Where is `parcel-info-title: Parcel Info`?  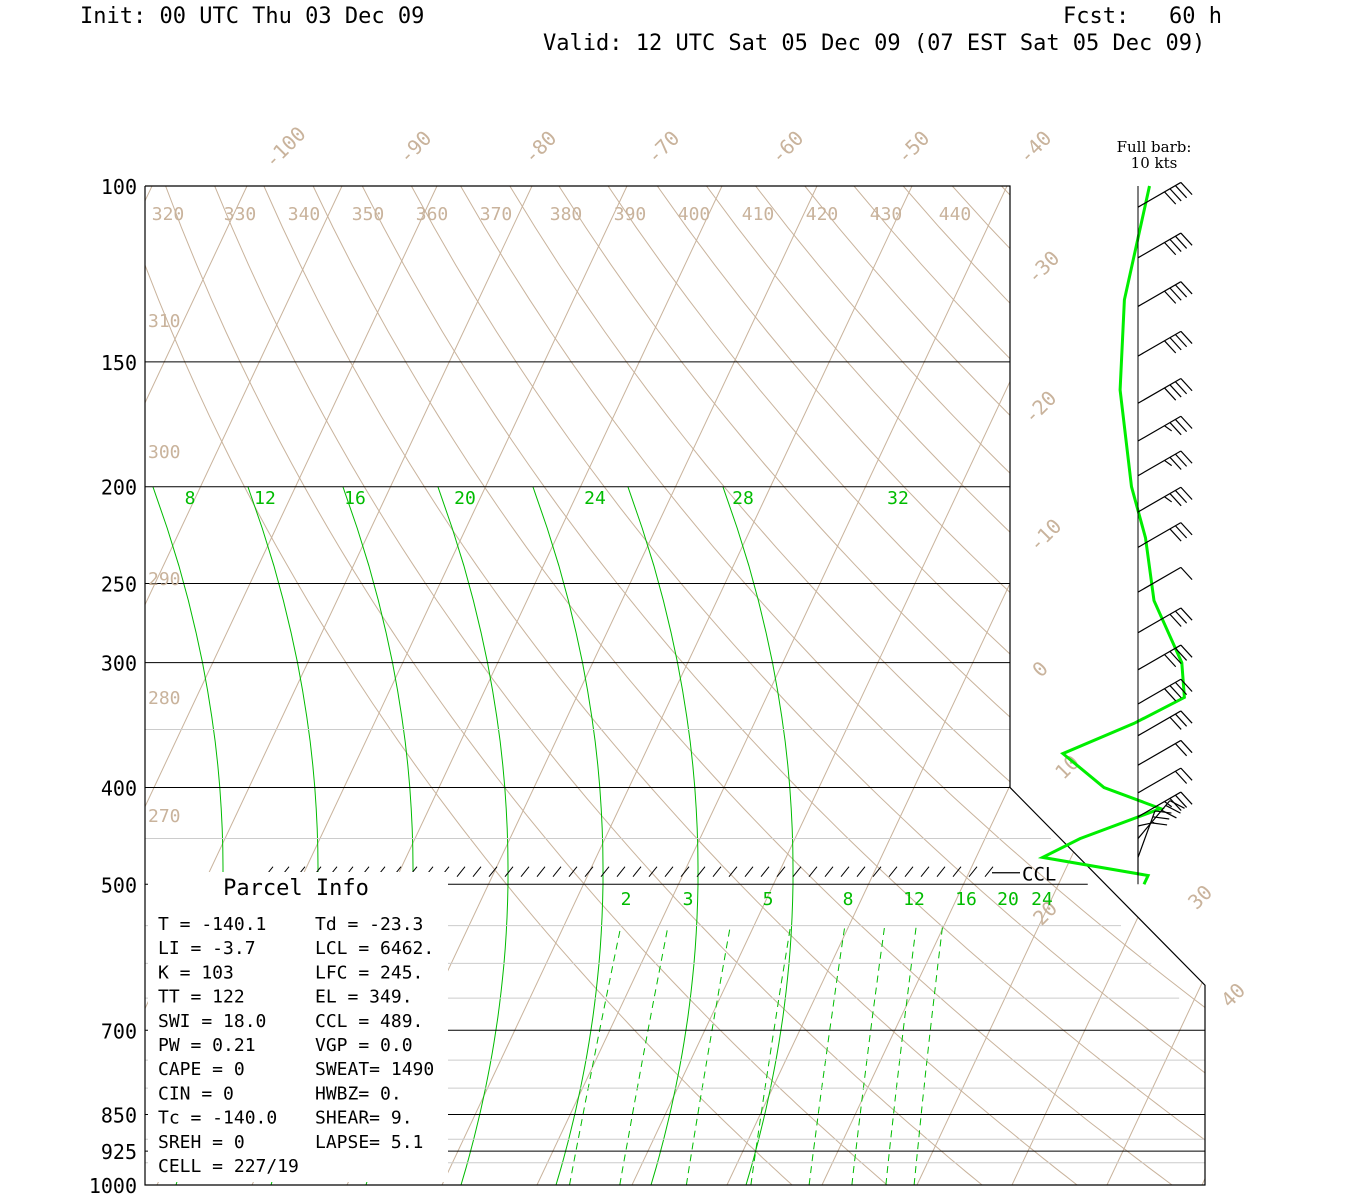 parcel-info-title: Parcel Info is located at coordinates (296, 888).